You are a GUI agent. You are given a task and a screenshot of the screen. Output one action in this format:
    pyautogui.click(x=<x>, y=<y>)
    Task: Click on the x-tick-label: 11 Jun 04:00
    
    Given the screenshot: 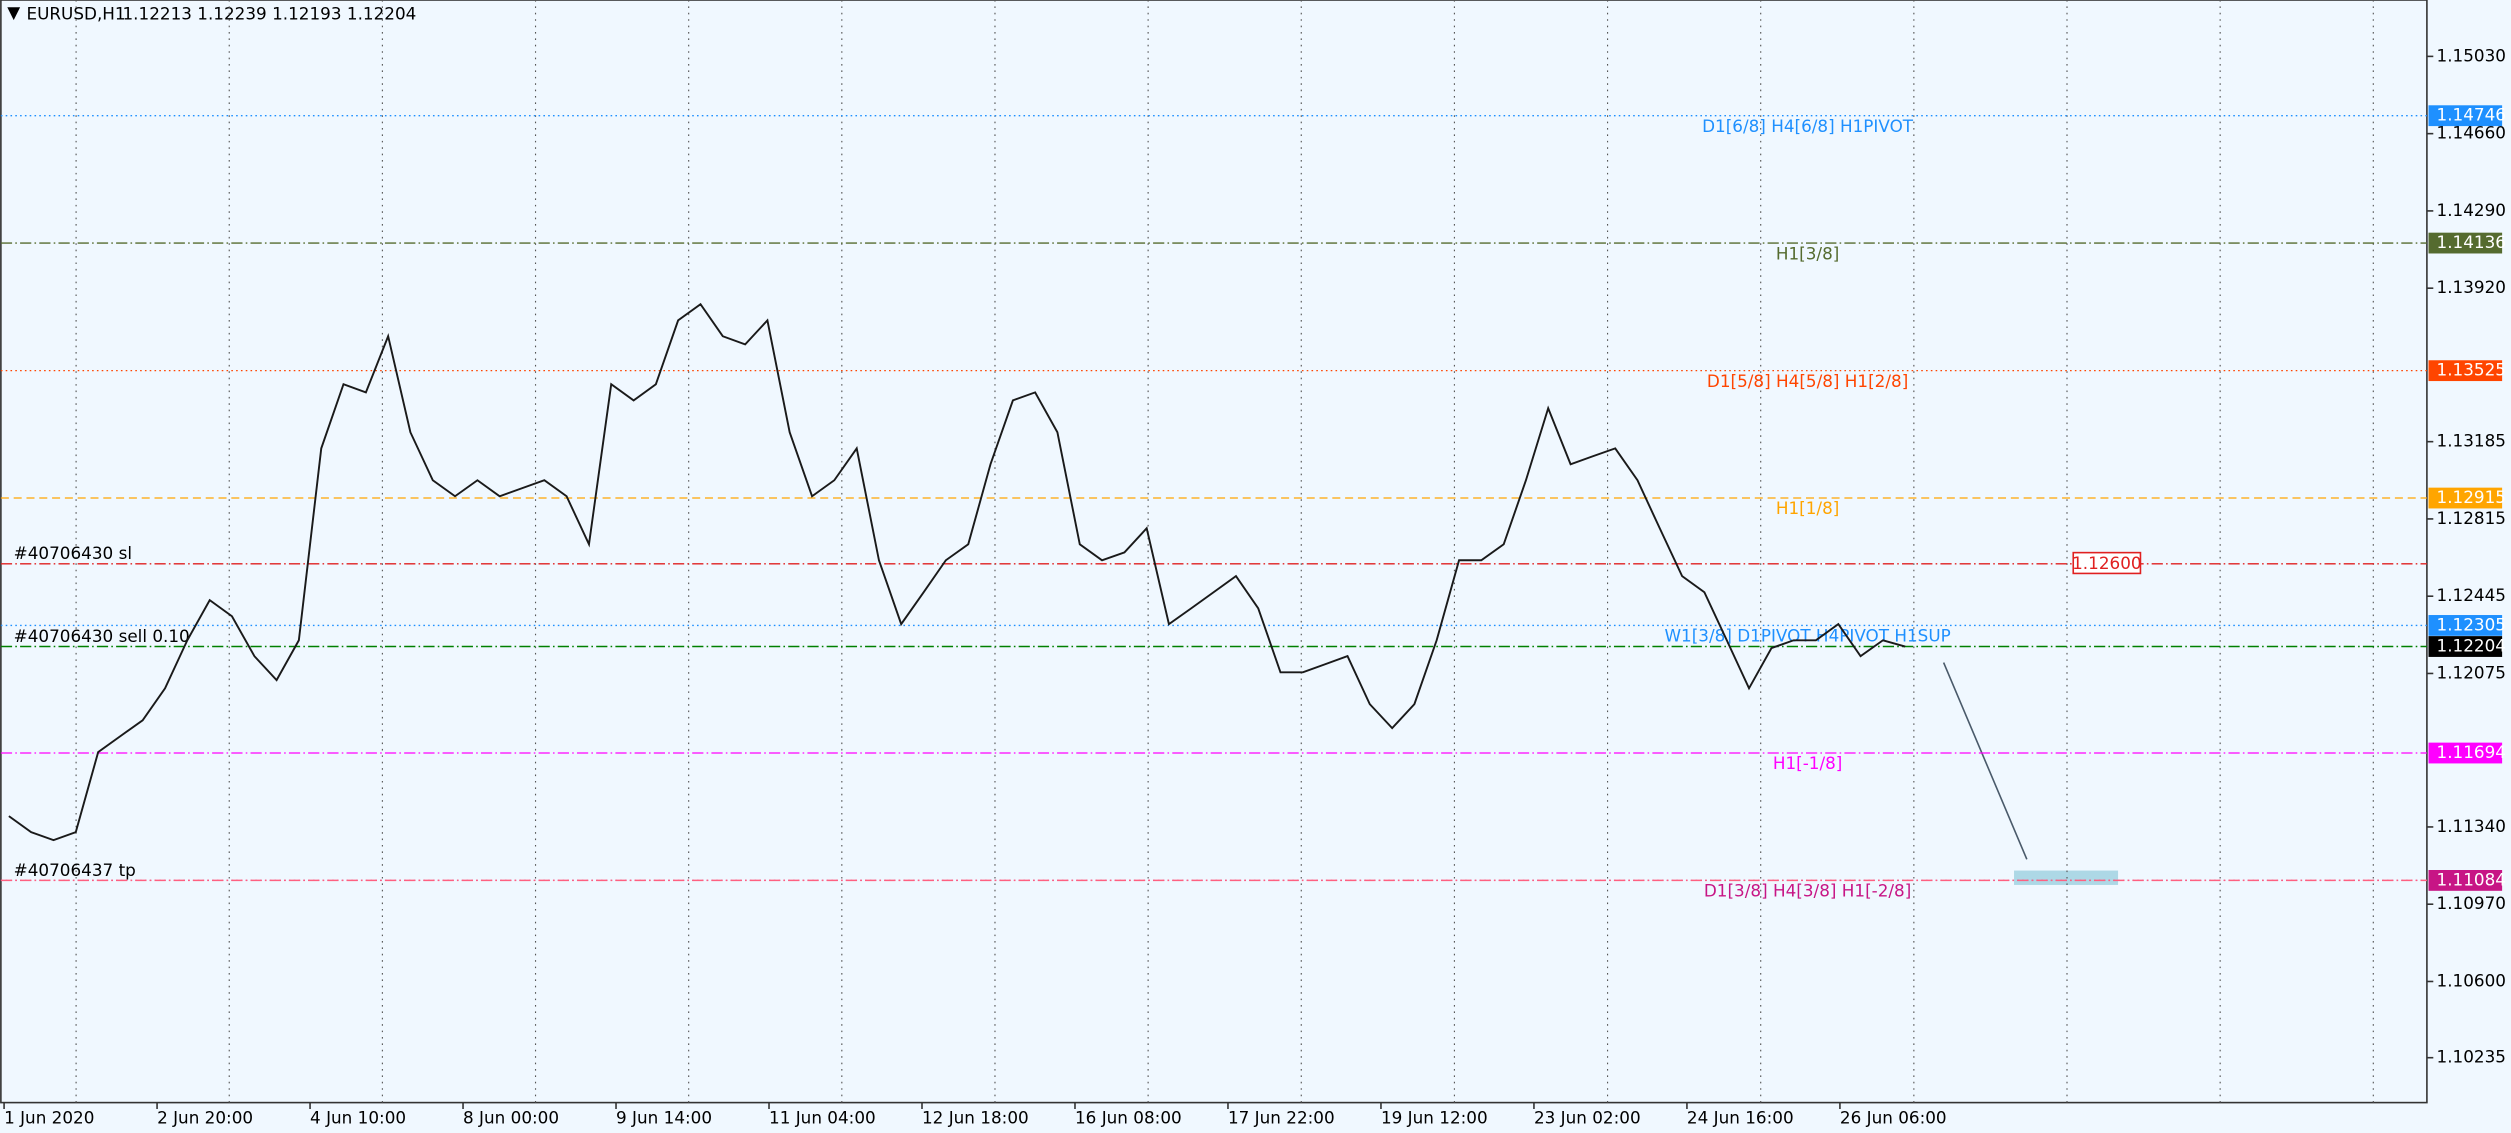 What is the action you would take?
    pyautogui.click(x=822, y=1118)
    